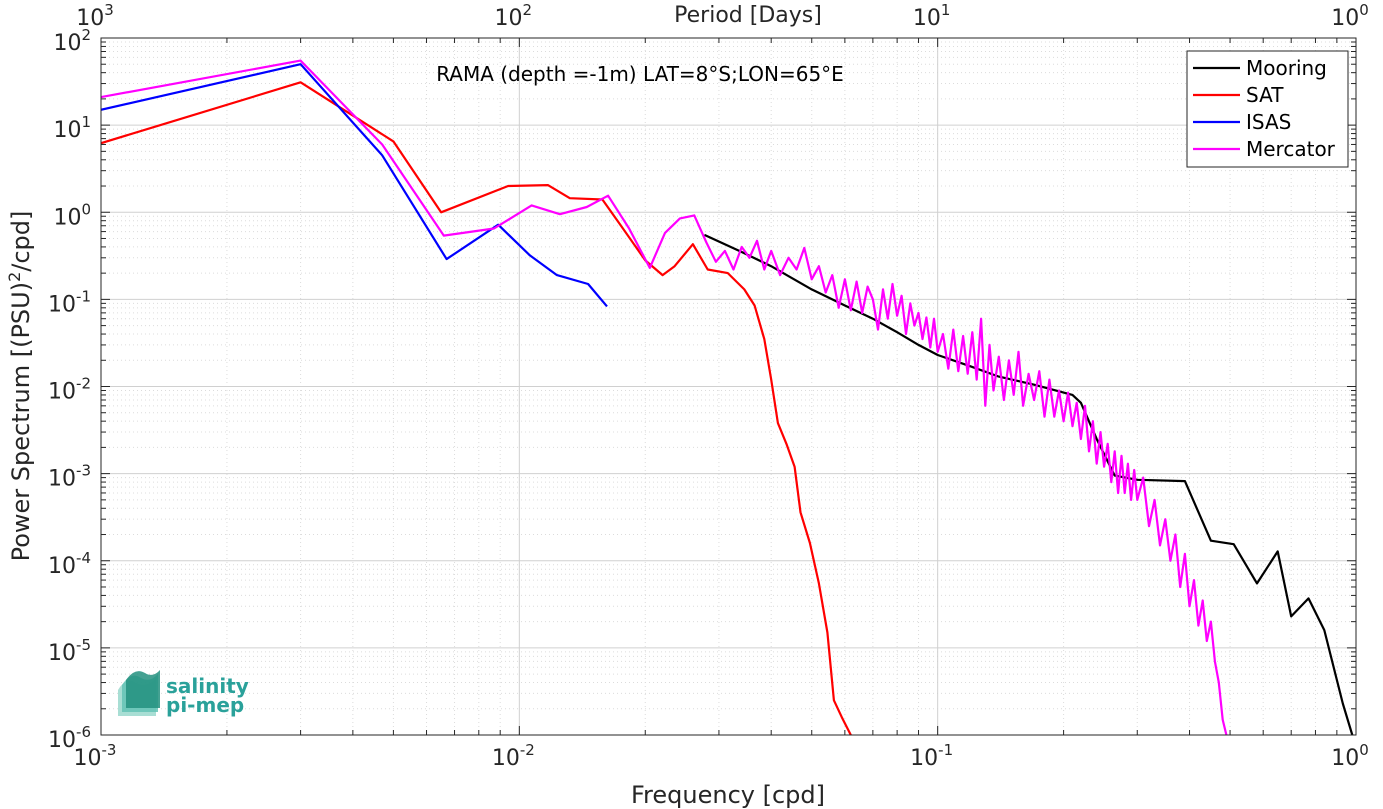 This screenshot has width=1383, height=809. What do you see at coordinates (21, 241) in the screenshot?
I see `y-axis-label-tail: /cpd]` at bounding box center [21, 241].